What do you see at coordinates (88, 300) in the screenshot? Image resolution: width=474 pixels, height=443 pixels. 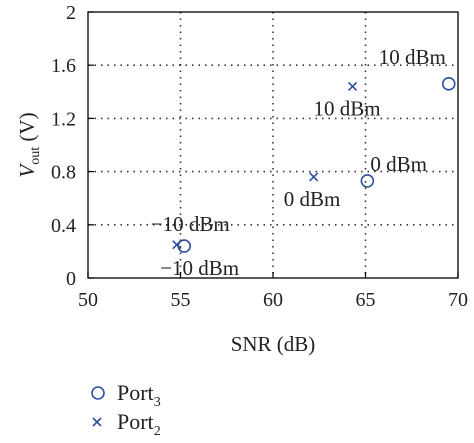 I see `x-tick-label-0: 50` at bounding box center [88, 300].